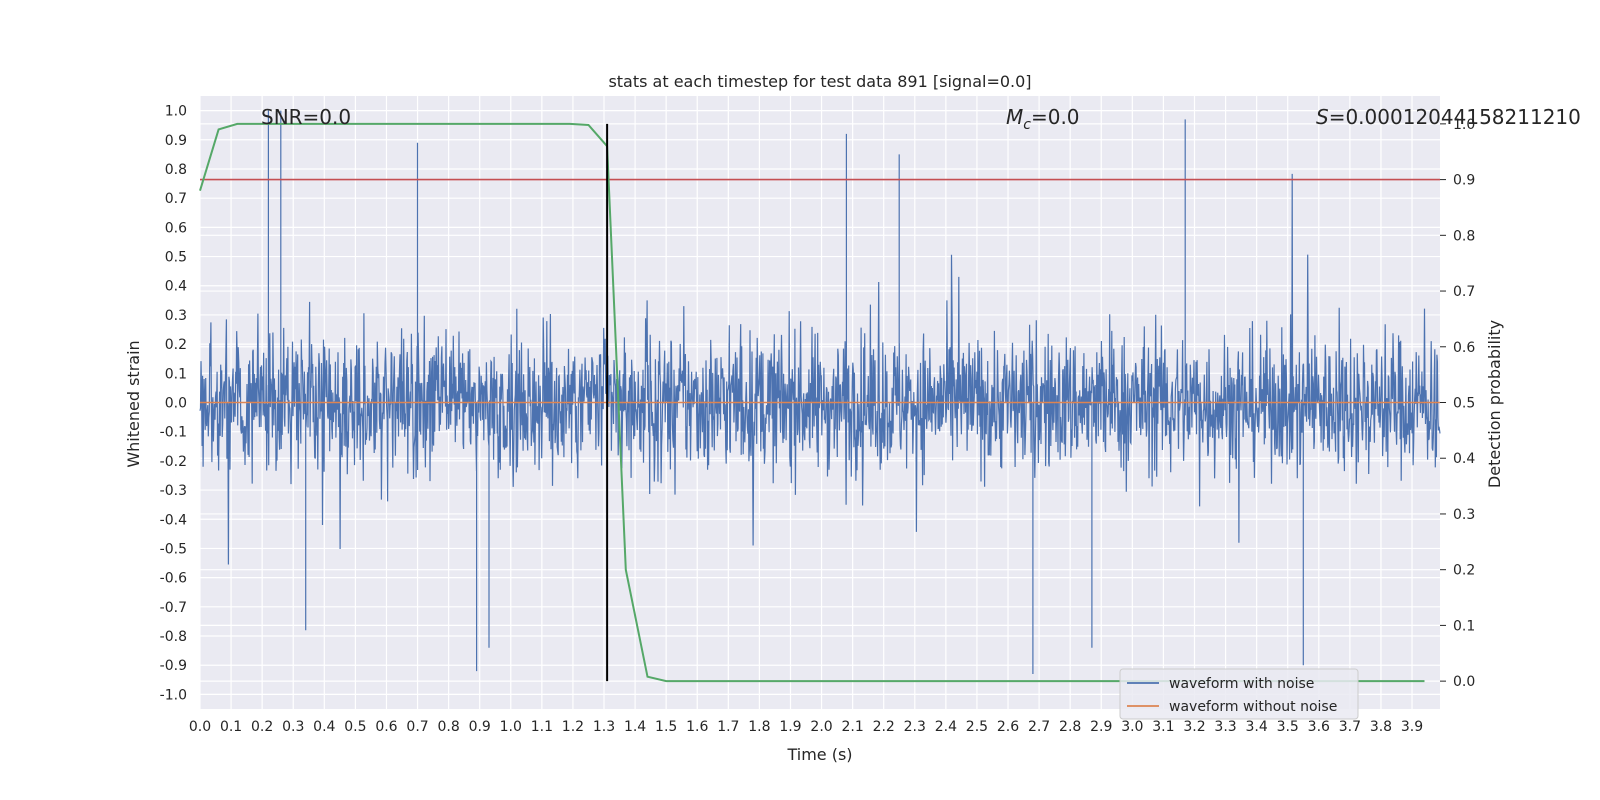 The height and width of the screenshot is (800, 1600). What do you see at coordinates (1381, 727) in the screenshot?
I see `x-tick-label: 3.8` at bounding box center [1381, 727].